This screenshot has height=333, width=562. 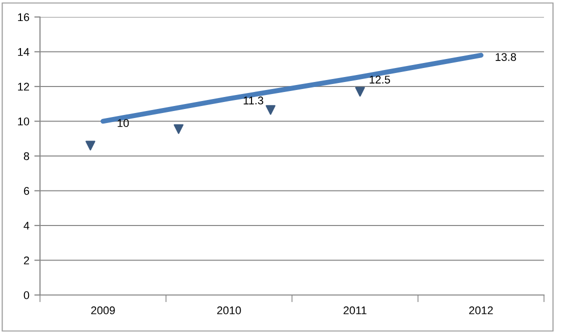 I want to click on x-tick-label: 2009, so click(x=103, y=310).